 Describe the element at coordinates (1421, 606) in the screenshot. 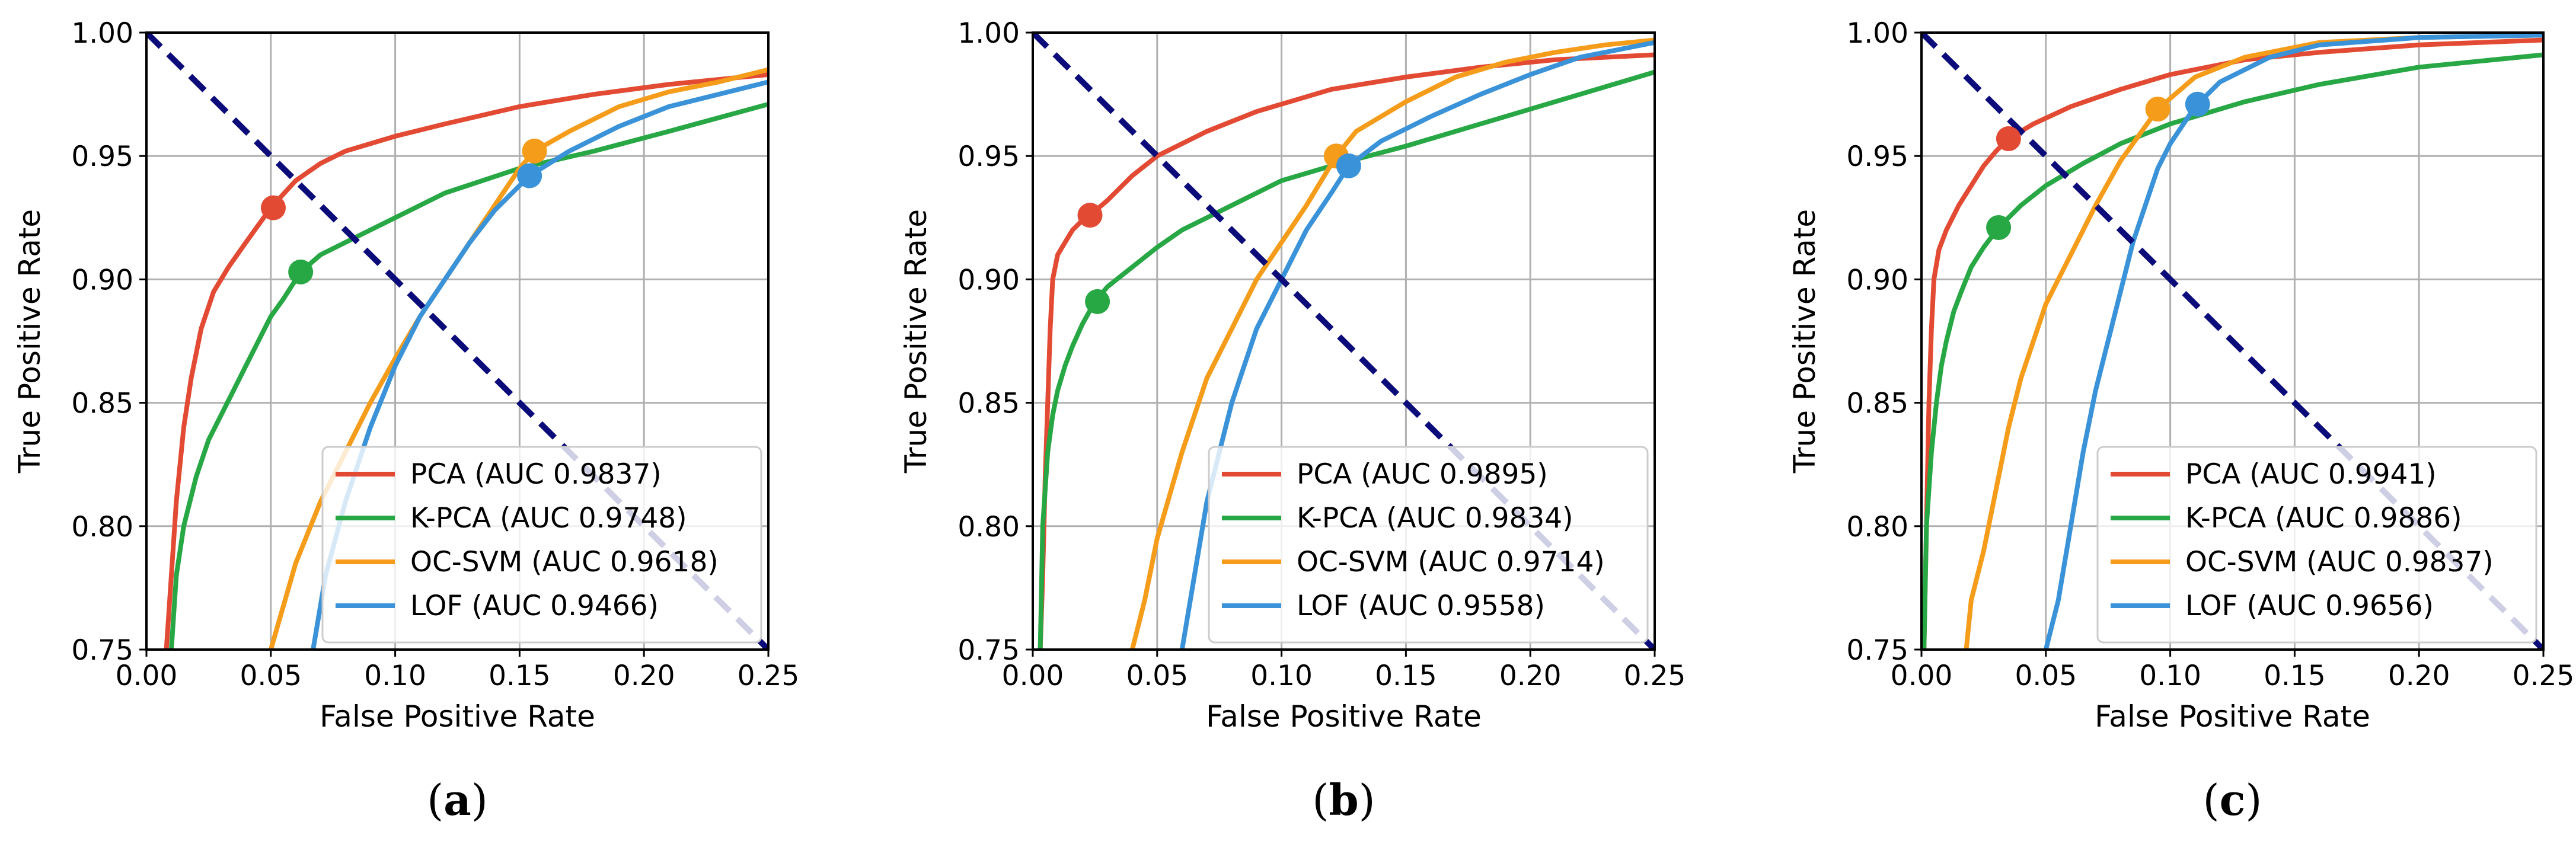

I see `legend-label-lof: LOF (AUC 0.9558)` at that location.